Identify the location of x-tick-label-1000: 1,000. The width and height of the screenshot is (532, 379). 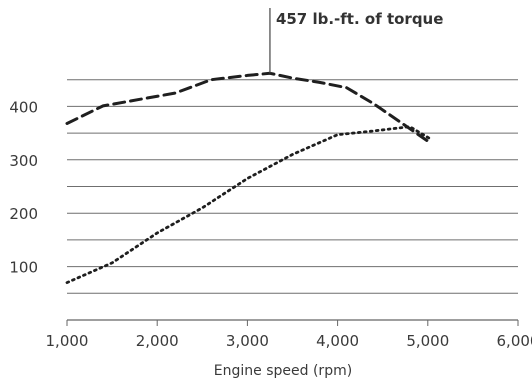
(67, 341).